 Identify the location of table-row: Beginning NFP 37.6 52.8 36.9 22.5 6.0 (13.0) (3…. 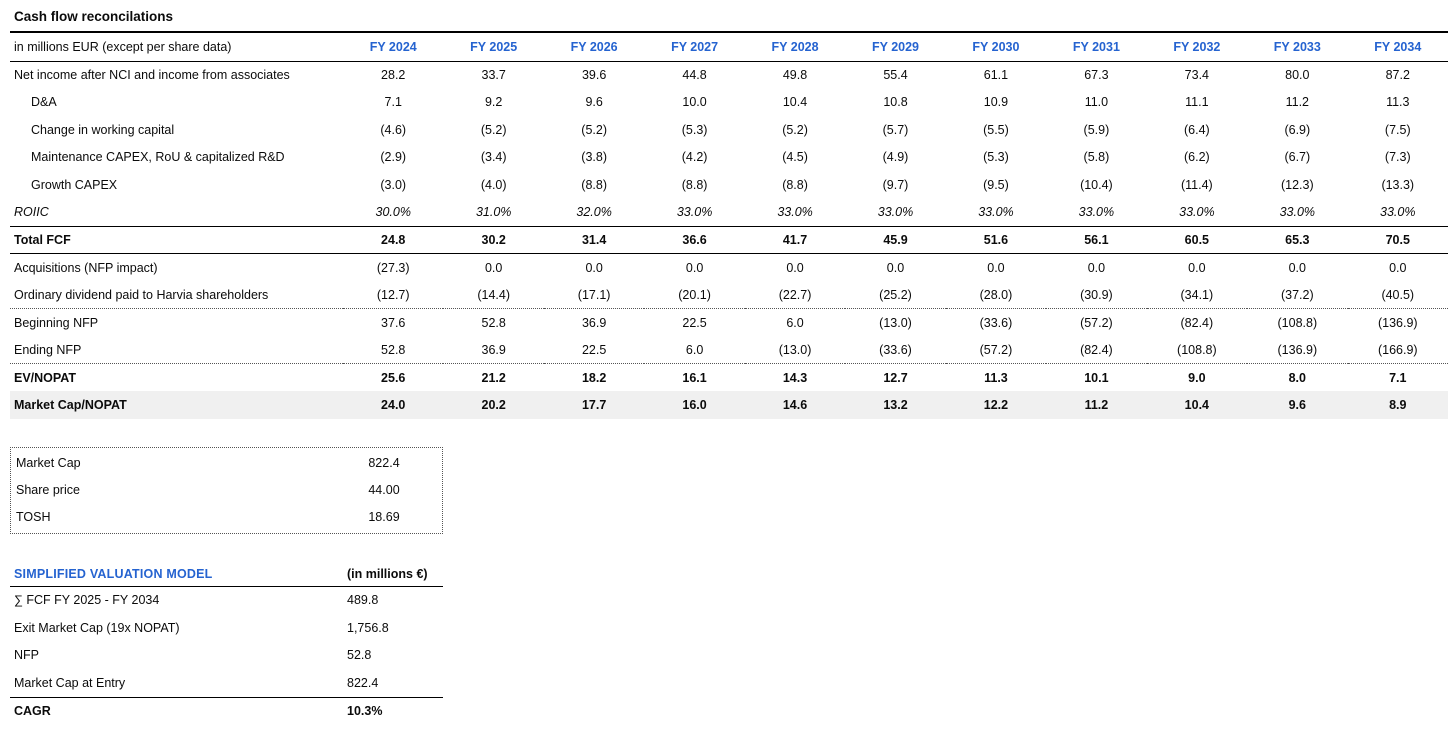
(729, 322).